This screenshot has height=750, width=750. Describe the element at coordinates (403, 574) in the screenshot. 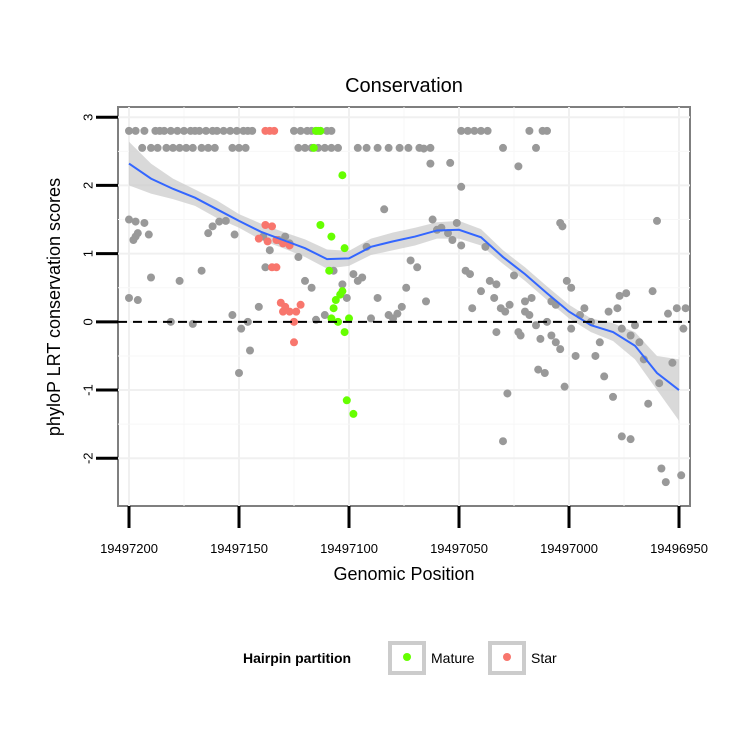

I see `x-axis-title: Genomic Position` at that location.